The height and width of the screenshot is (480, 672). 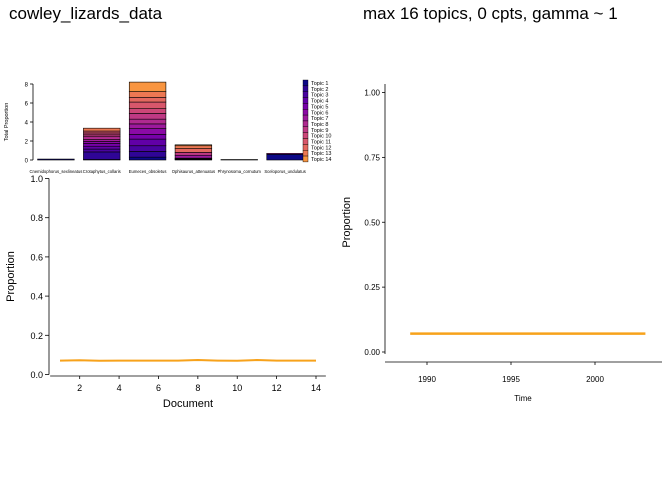 What do you see at coordinates (372, 287) in the screenshot?
I see `time-chart-y-tick-label: 0.25` at bounding box center [372, 287].